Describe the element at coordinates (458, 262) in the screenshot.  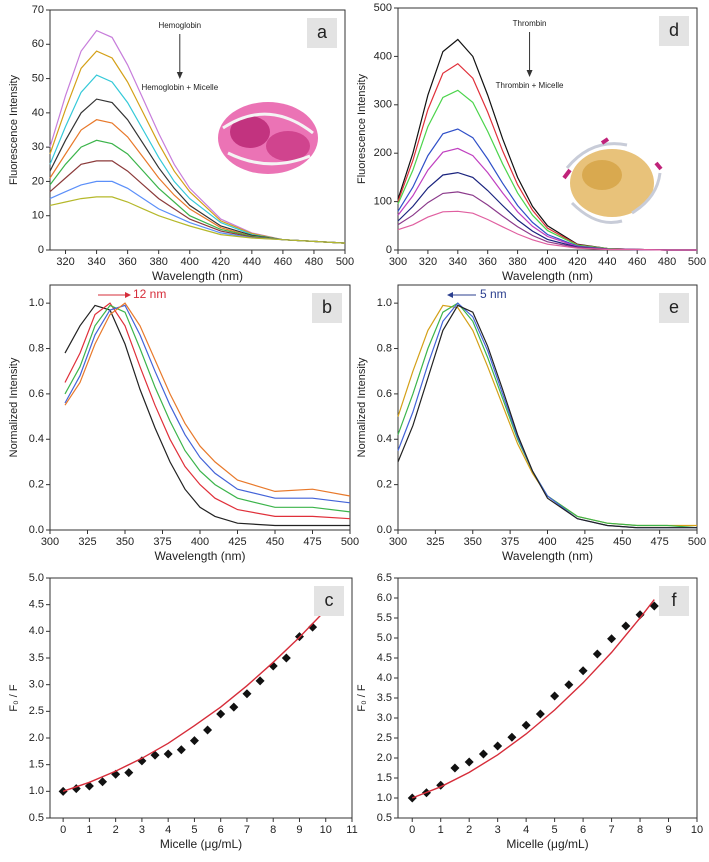
I see `x-tick-label: 340` at that location.